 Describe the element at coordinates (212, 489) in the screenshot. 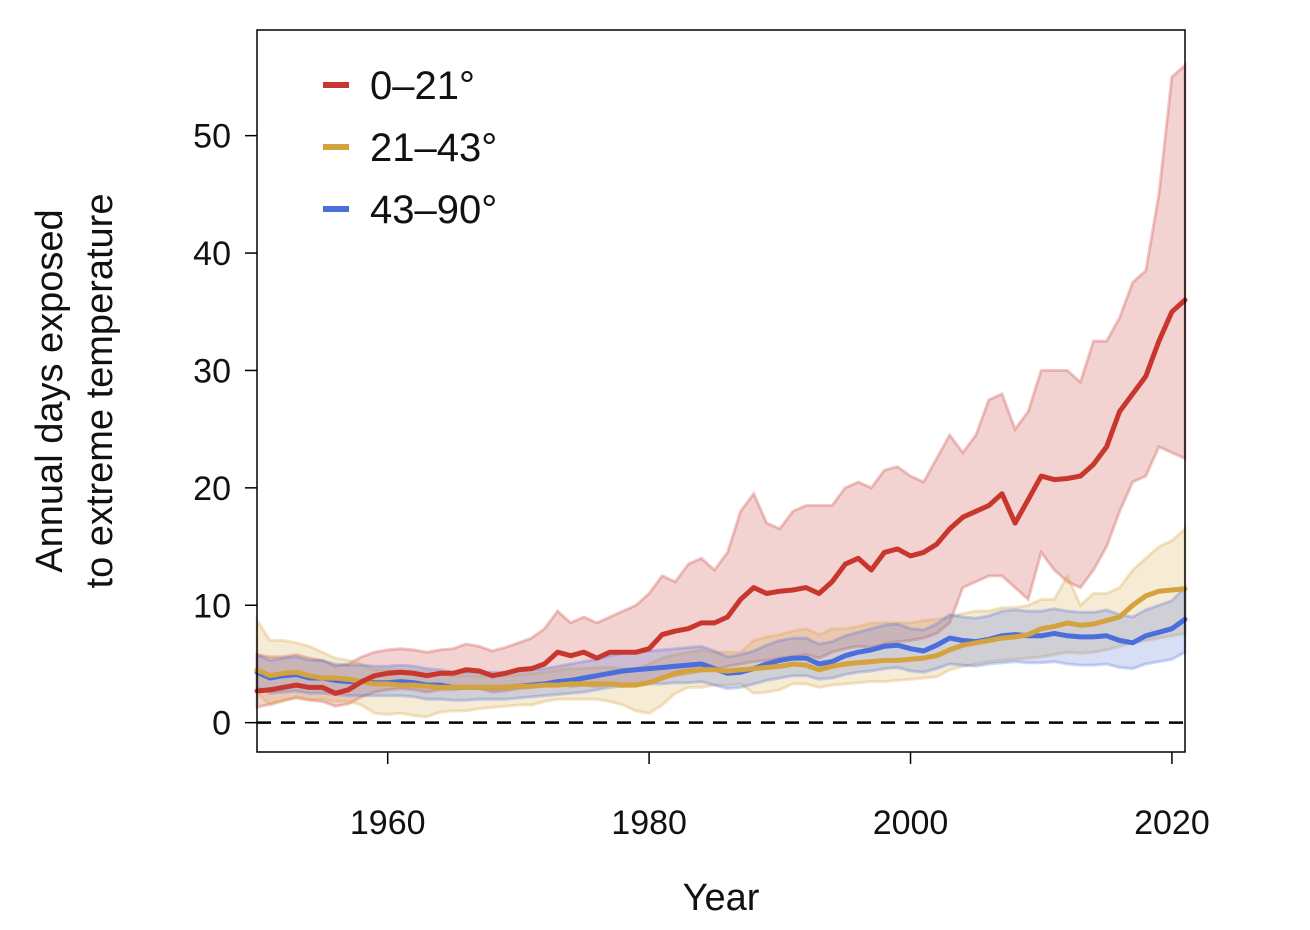

I see `y-tick-label: 20` at that location.